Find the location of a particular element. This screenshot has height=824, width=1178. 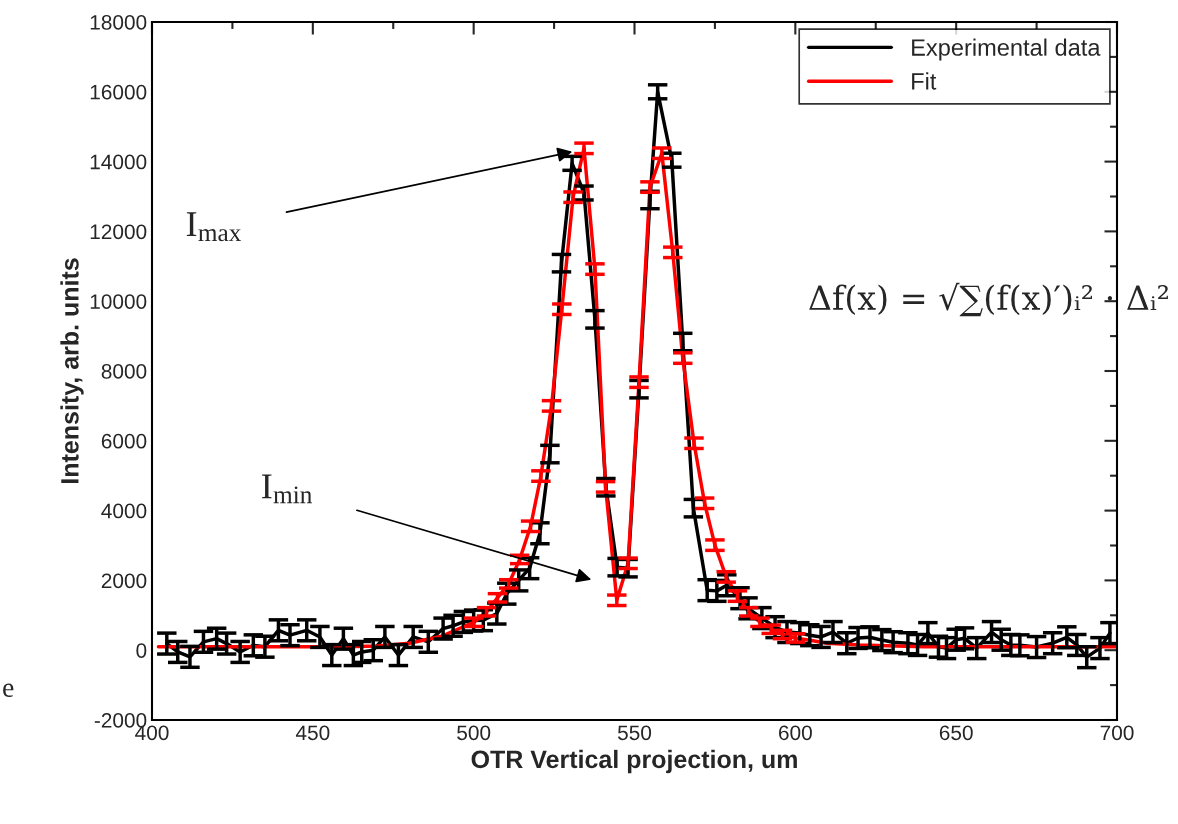

x-tick-label: 600 is located at coordinates (795, 733).